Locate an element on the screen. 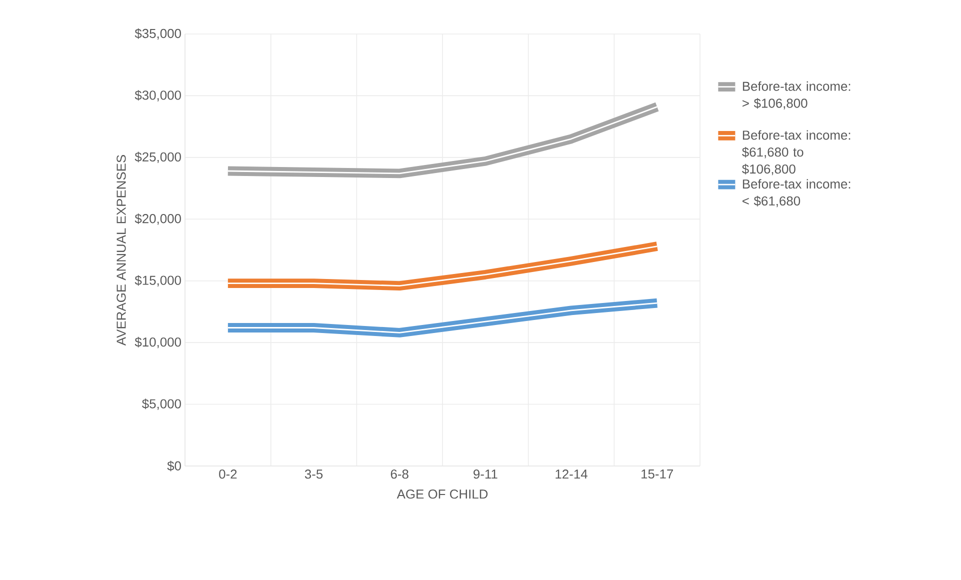 This screenshot has height=580, width=961. x-tick-label: 0-2 is located at coordinates (228, 474).